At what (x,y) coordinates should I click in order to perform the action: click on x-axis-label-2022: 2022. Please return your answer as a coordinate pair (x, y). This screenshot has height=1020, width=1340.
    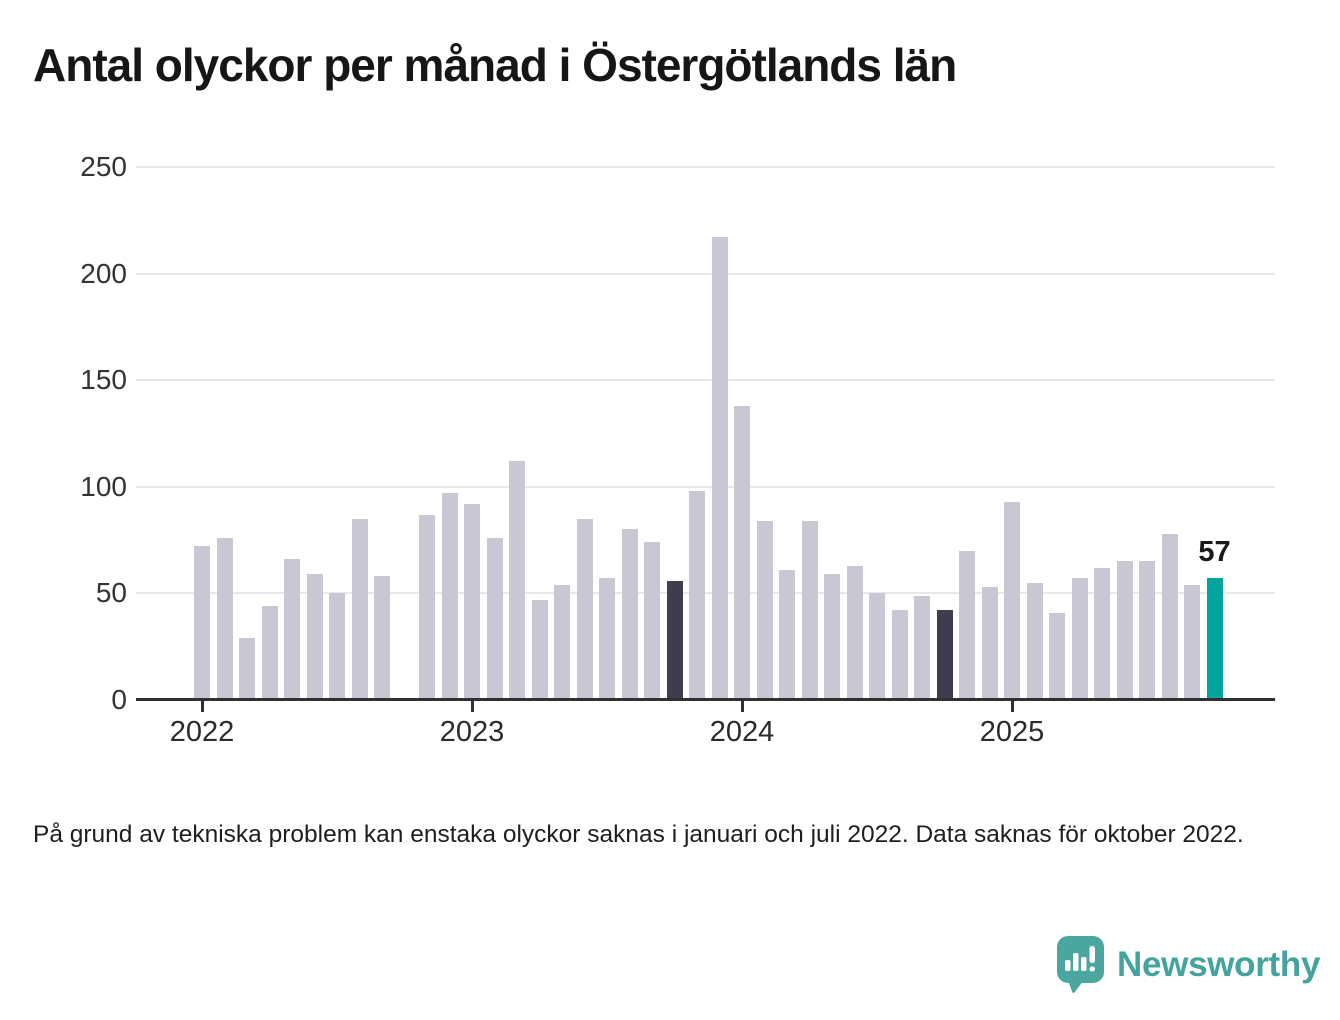
    Looking at the image, I should click on (202, 732).